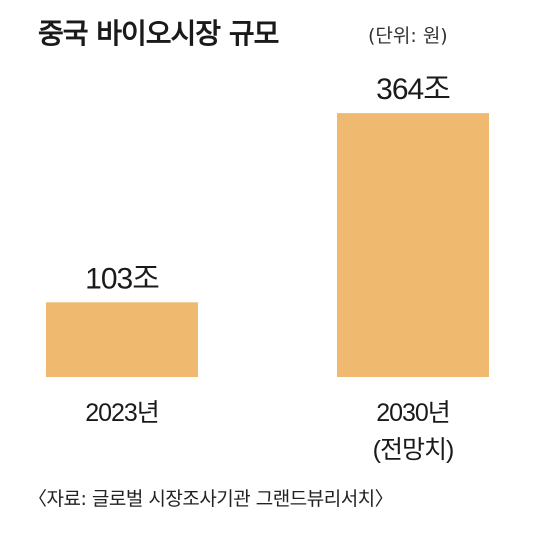 Image resolution: width=533 pixels, height=538 pixels. Describe the element at coordinates (122, 413) in the screenshot. I see `category-label-1: 2023년` at that location.